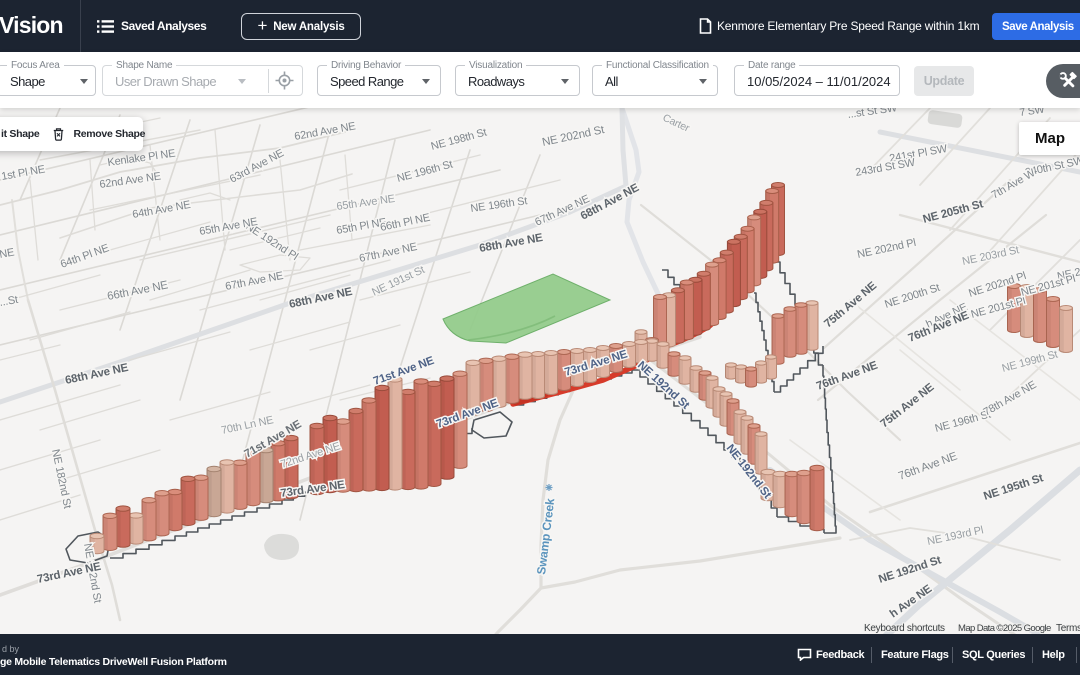  Describe the element at coordinates (7, 254) in the screenshot. I see `svg-text: NE` at that location.